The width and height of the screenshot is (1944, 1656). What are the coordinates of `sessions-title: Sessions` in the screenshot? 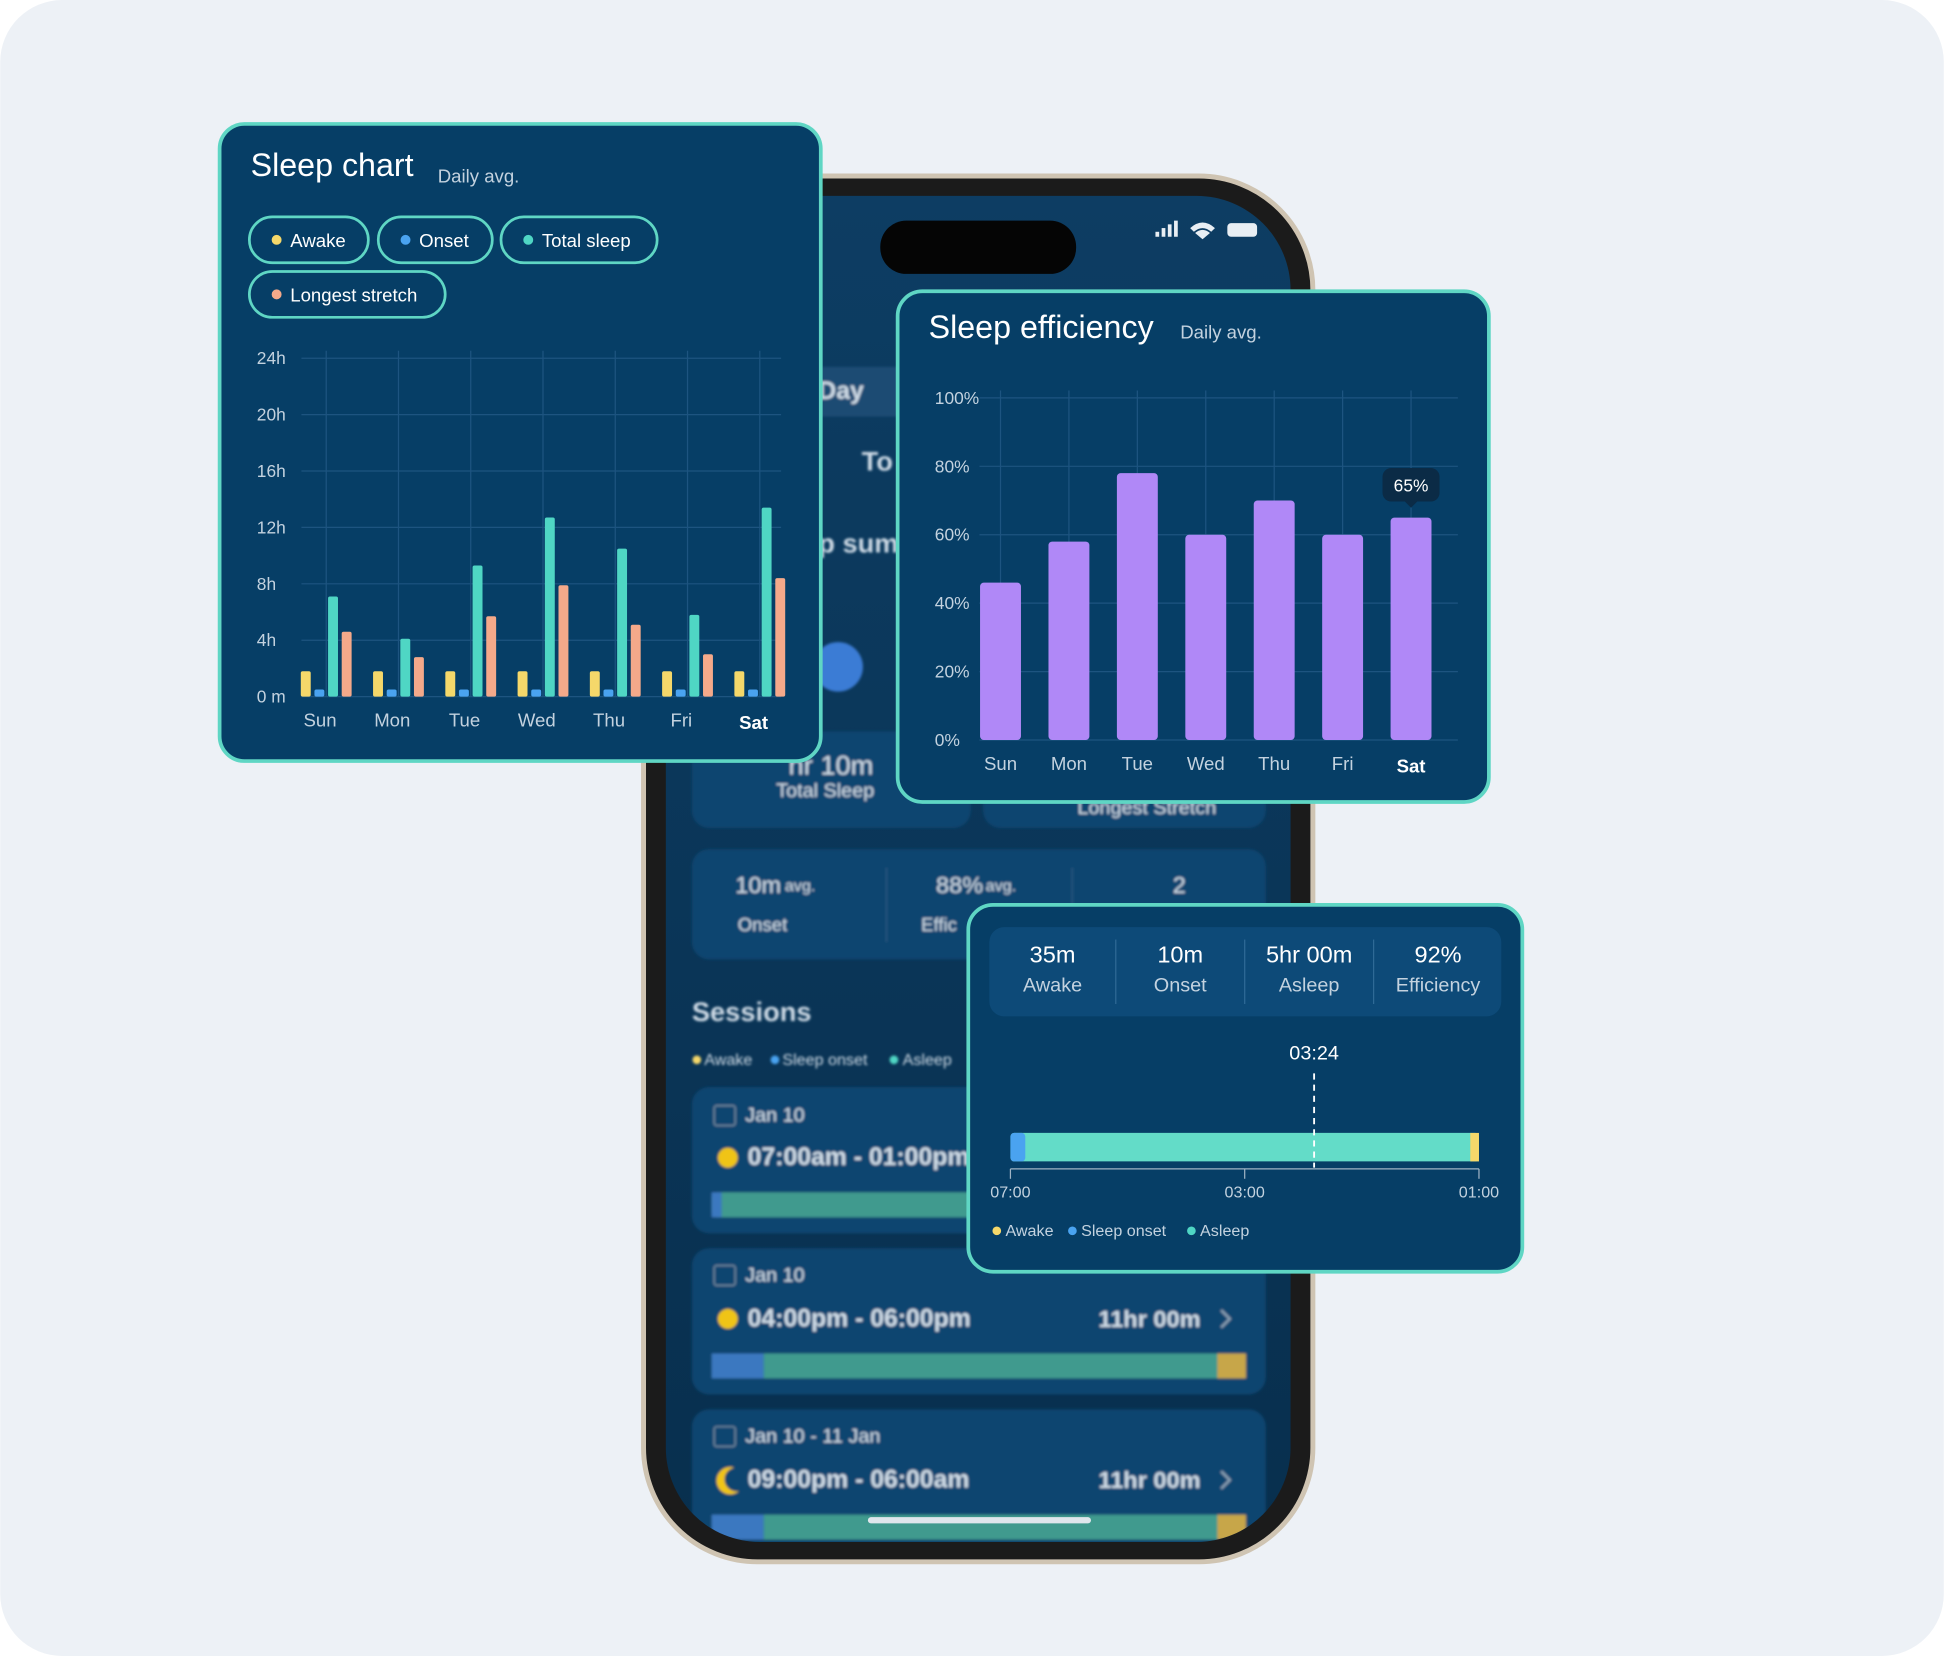 It's located at (752, 1011).